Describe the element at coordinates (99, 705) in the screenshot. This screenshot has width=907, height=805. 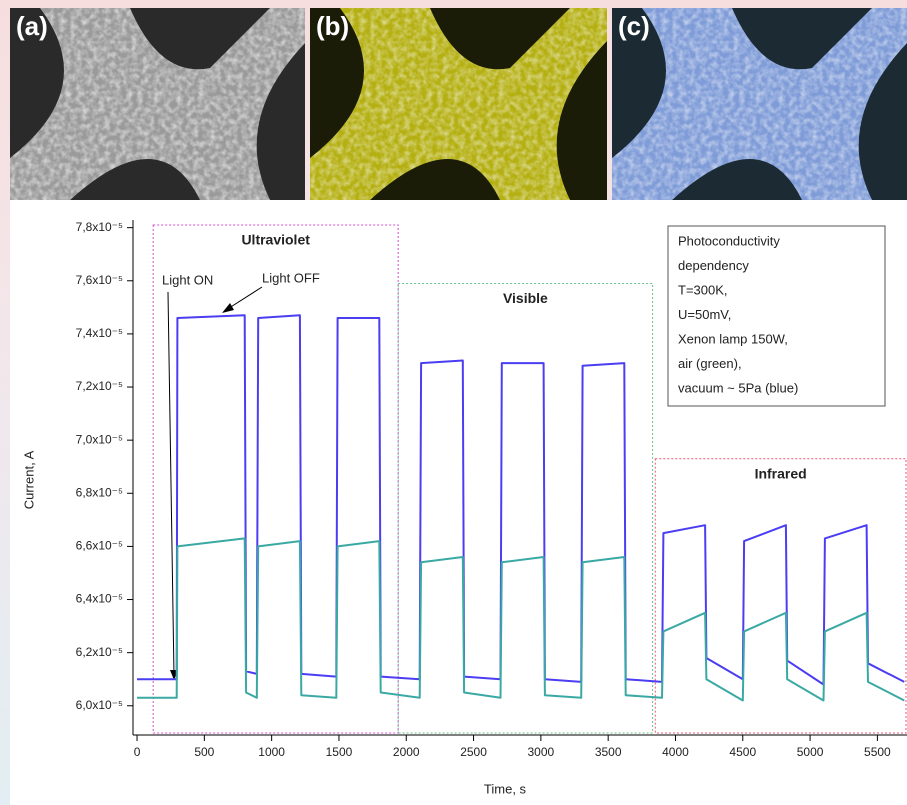
I see `y-tick-label: 6,0x10⁻⁵` at that location.